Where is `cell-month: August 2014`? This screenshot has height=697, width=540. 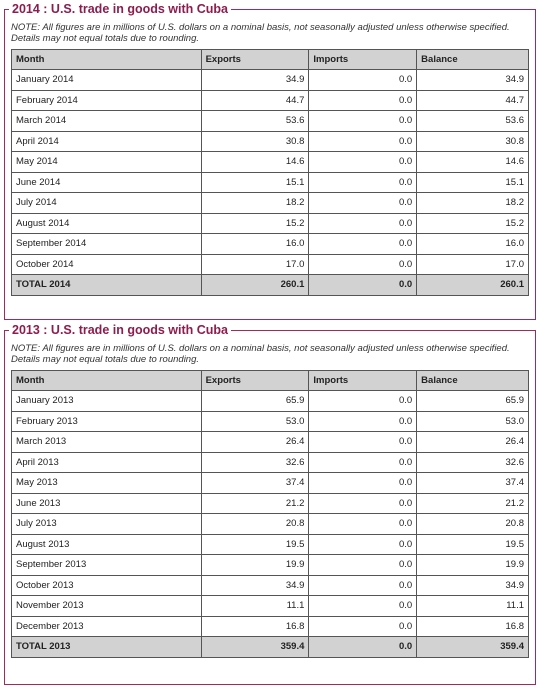
cell-month: August 2014 is located at coordinates (106, 223).